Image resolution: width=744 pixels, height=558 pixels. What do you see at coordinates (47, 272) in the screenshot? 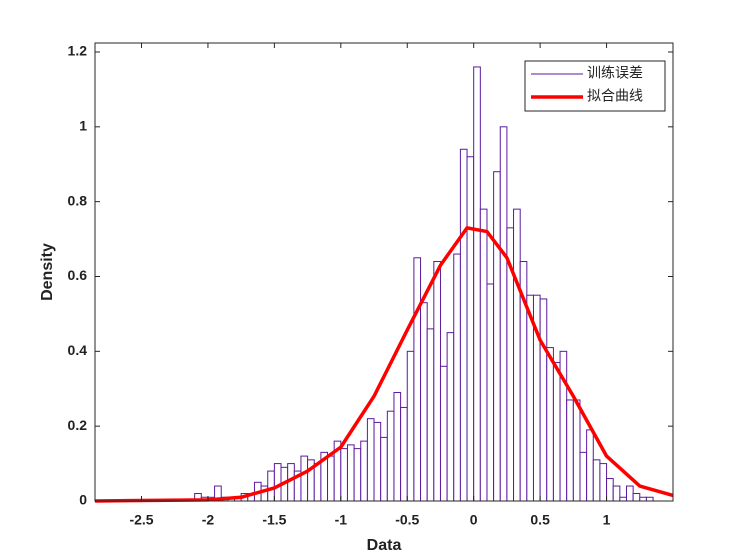
I see `y-axis-label: Density` at bounding box center [47, 272].